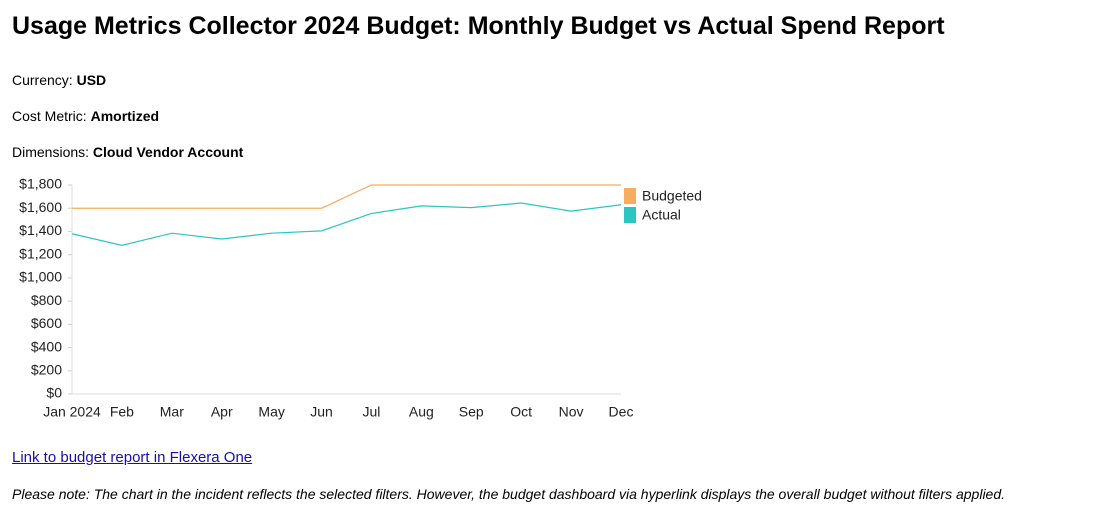 The image size is (1119, 528). What do you see at coordinates (521, 412) in the screenshot?
I see `x-tick-label: Oct` at bounding box center [521, 412].